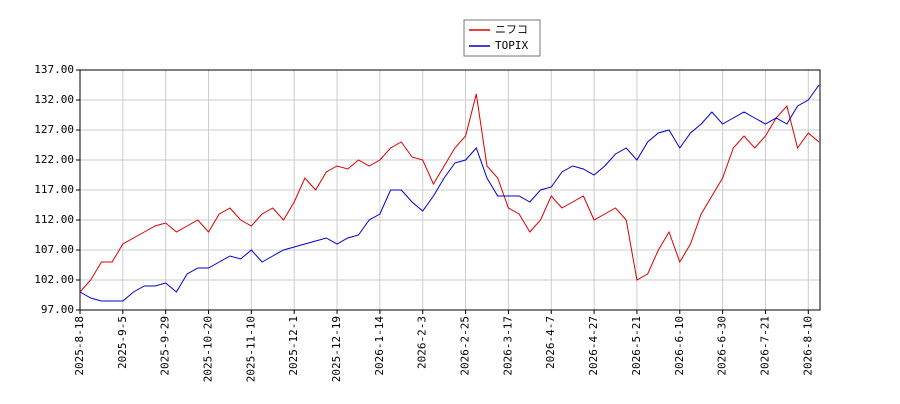 The height and width of the screenshot is (404, 900). What do you see at coordinates (79, 346) in the screenshot?
I see `x-tick-label: 2025-8-18` at bounding box center [79, 346].